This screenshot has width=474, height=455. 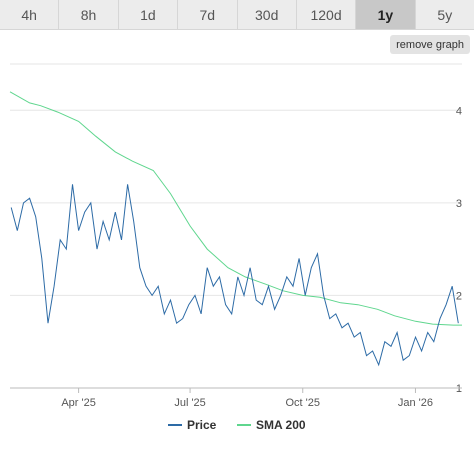 I want to click on tab-120d: 120d, so click(x=326, y=14).